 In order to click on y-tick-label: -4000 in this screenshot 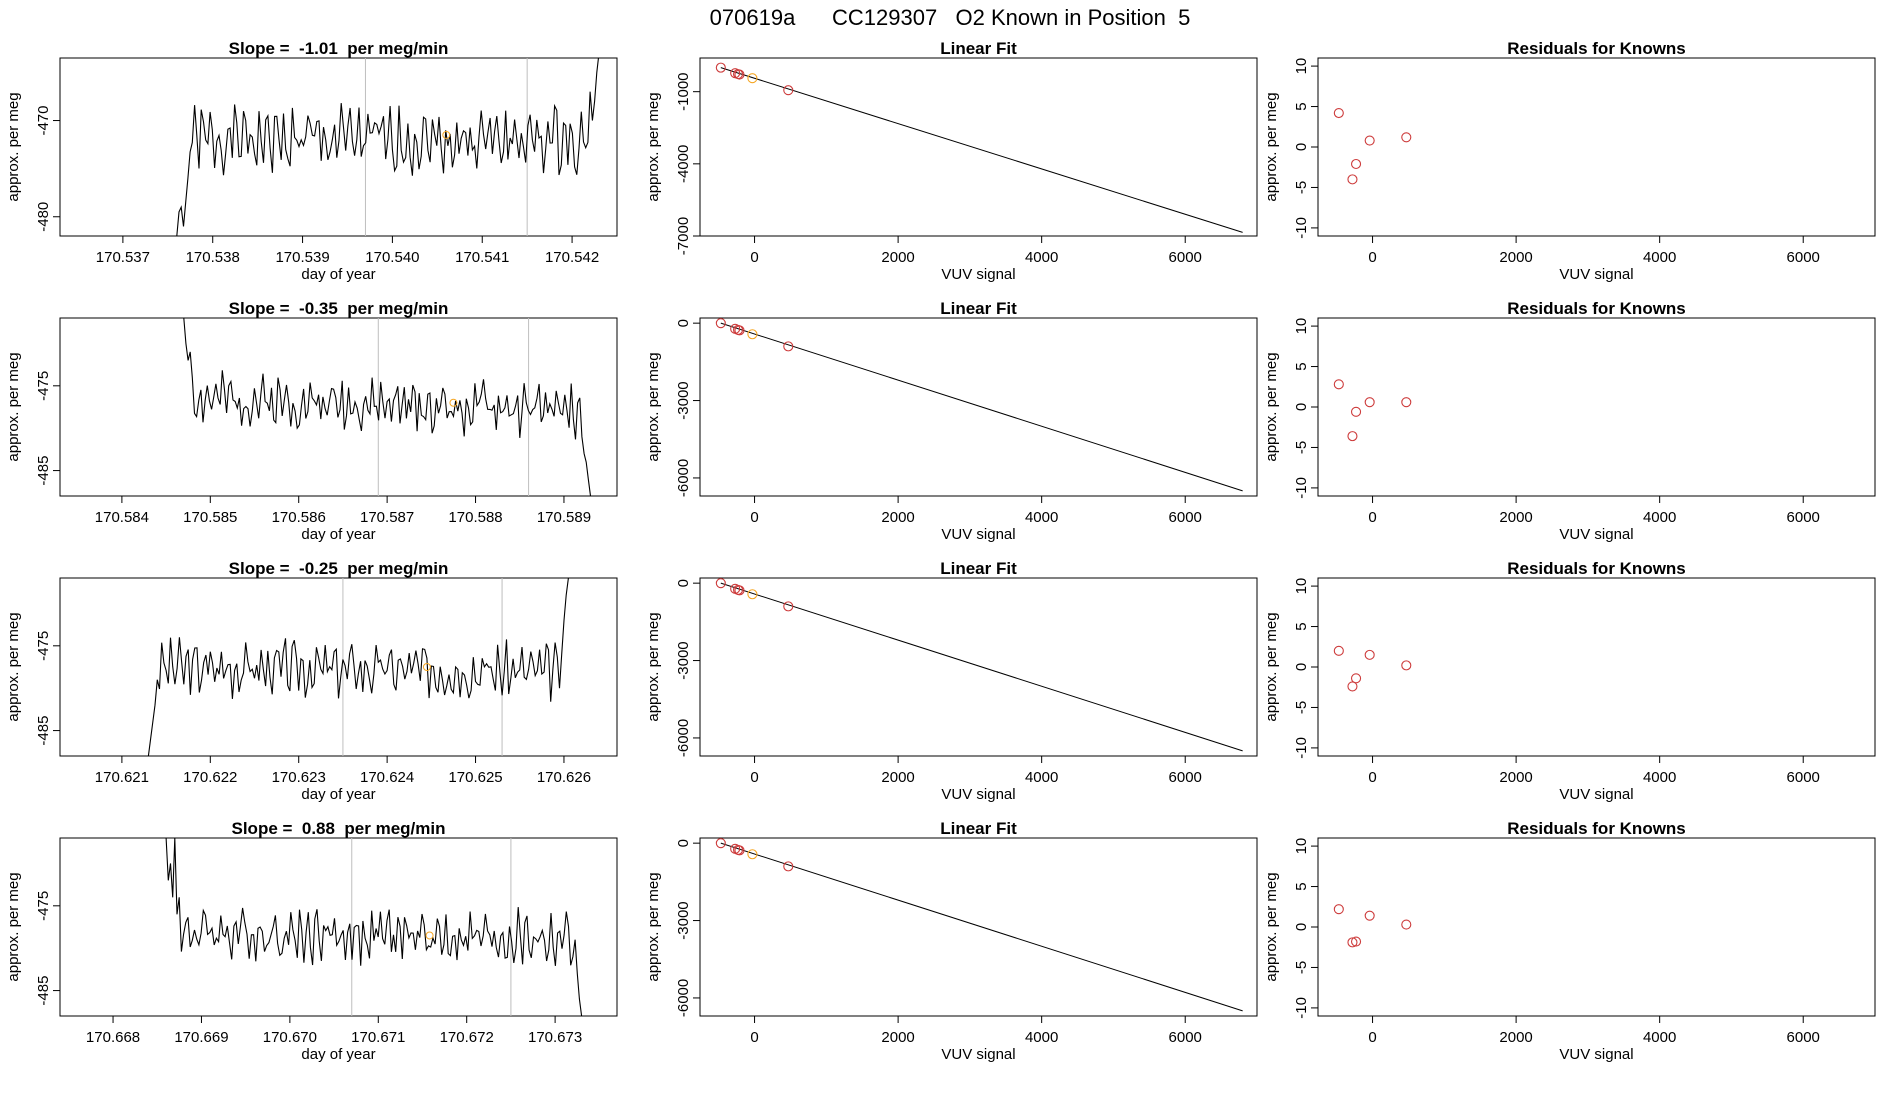, I will do `click(683, 164)`.